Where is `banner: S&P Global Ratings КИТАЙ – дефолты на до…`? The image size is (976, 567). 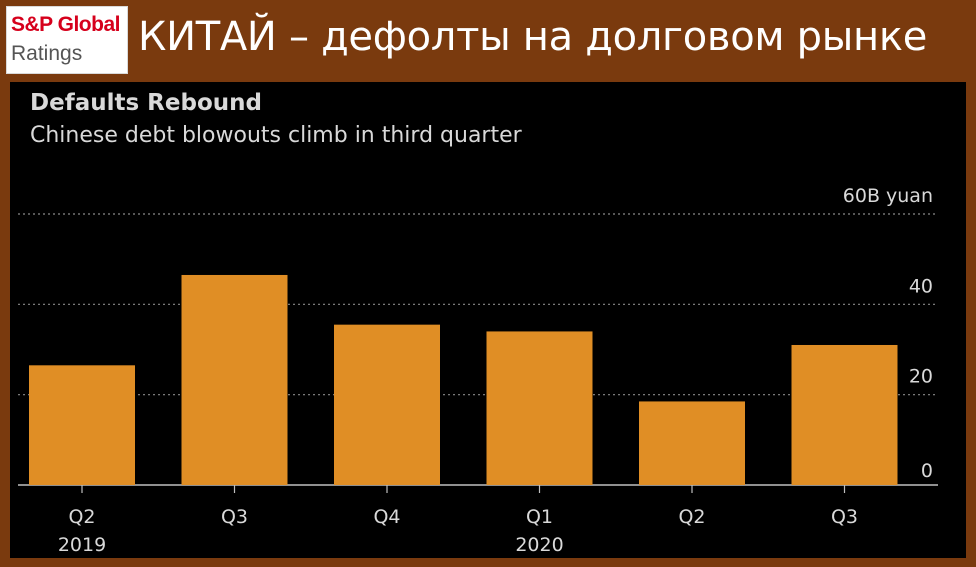
banner: S&P Global Ratings КИТАЙ – дефолты на до… is located at coordinates (488, 41).